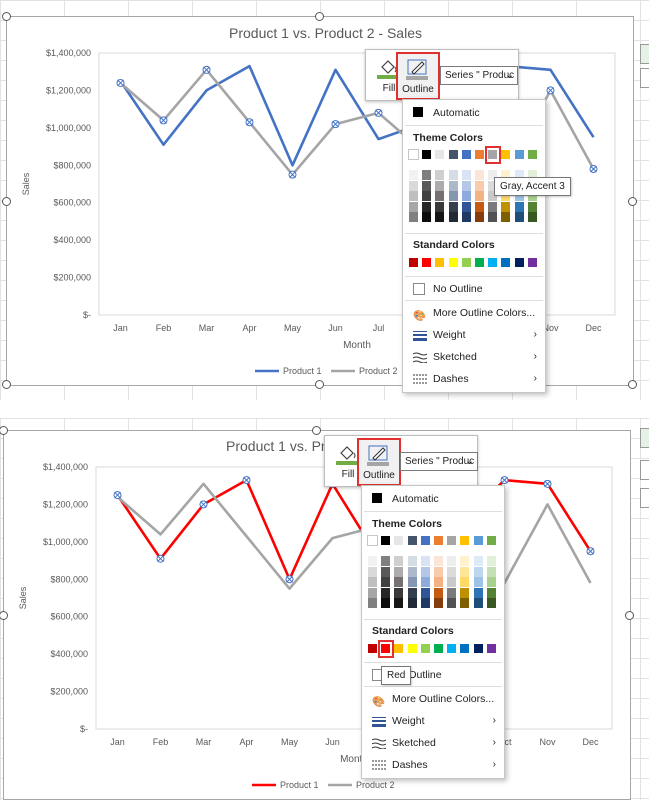  What do you see at coordinates (476, 379) in the screenshot?
I see `dashes-option: Dashes ›` at bounding box center [476, 379].